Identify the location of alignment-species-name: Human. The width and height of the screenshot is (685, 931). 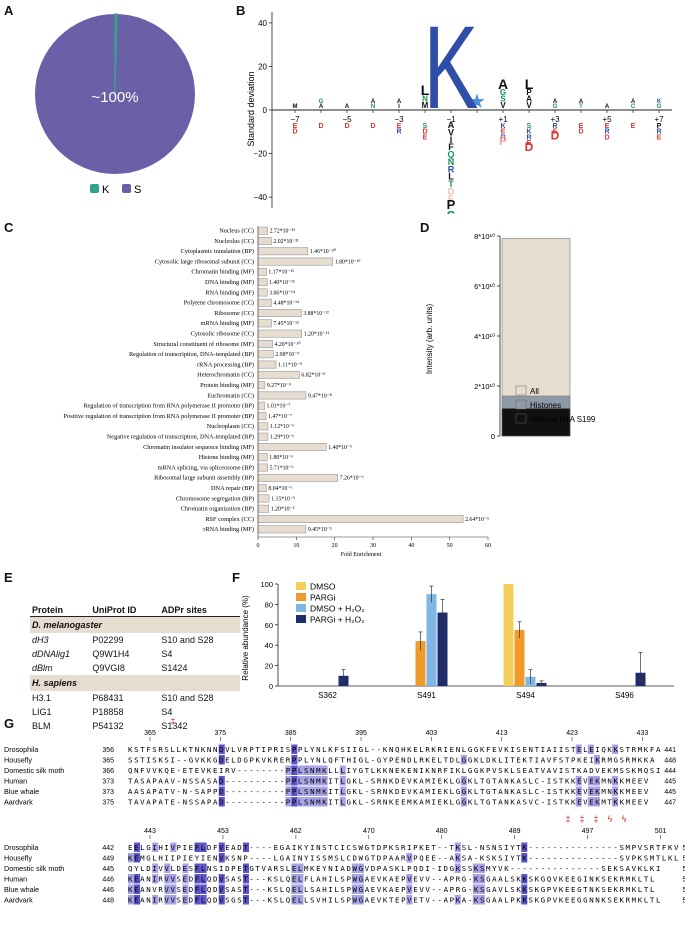
(15, 879).